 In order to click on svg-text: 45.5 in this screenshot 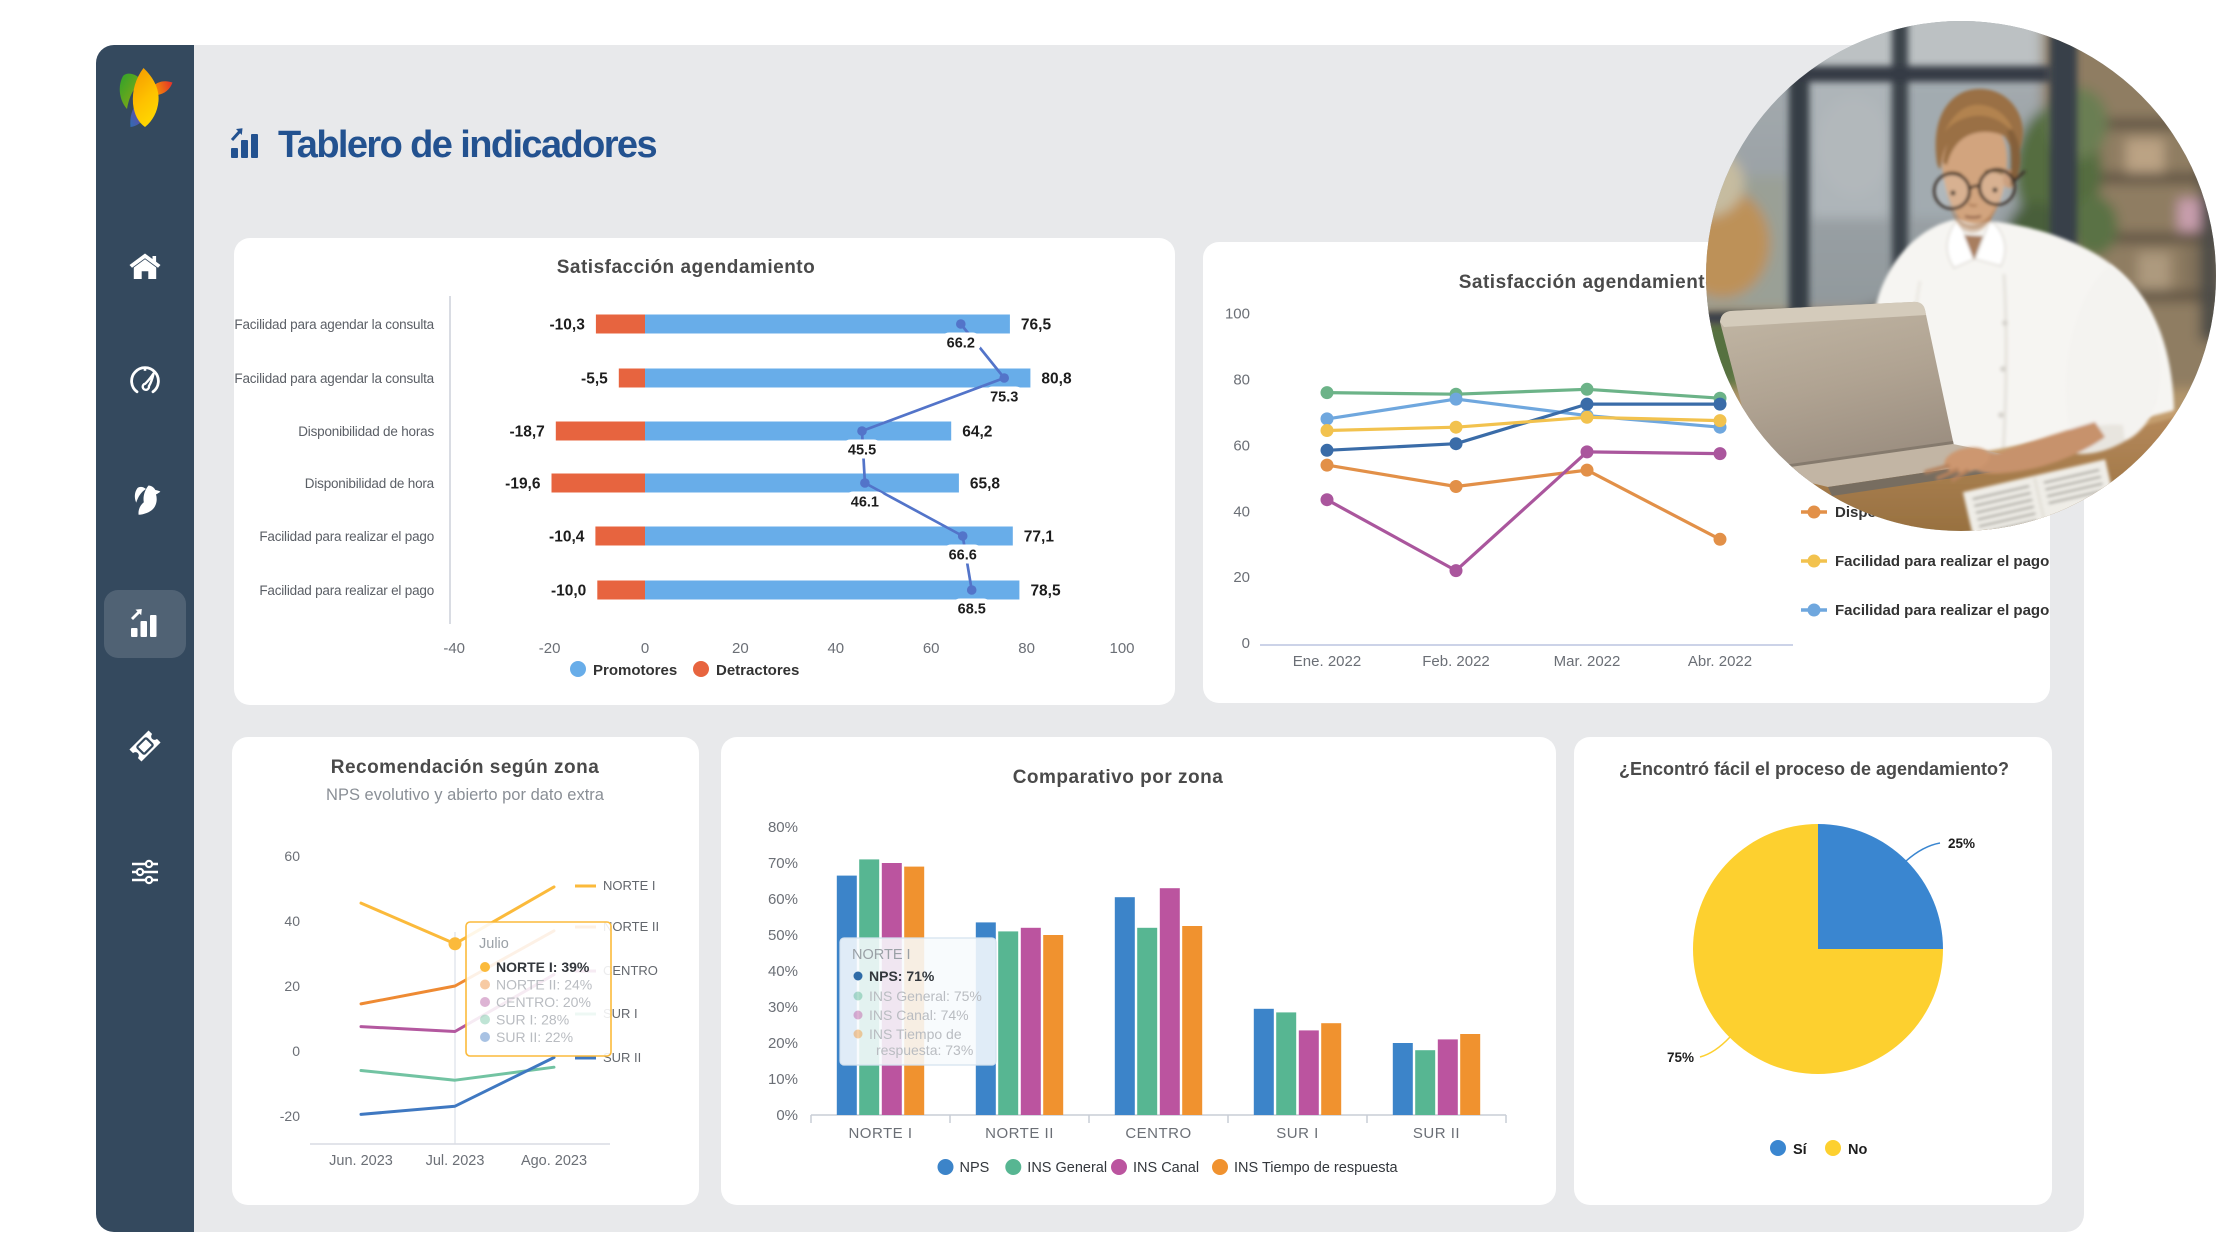, I will do `click(862, 451)`.